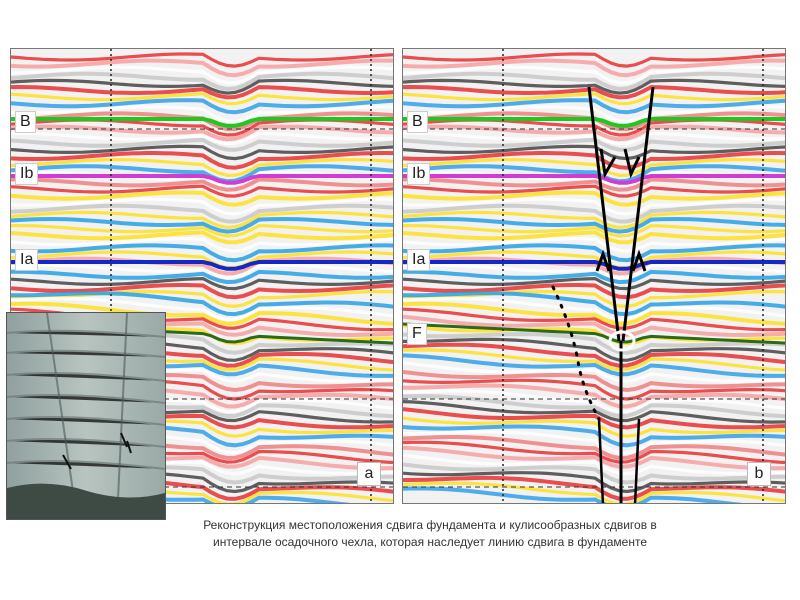 The image size is (800, 600). Describe the element at coordinates (417, 334) in the screenshot. I see `horizon-label-F: F` at that location.